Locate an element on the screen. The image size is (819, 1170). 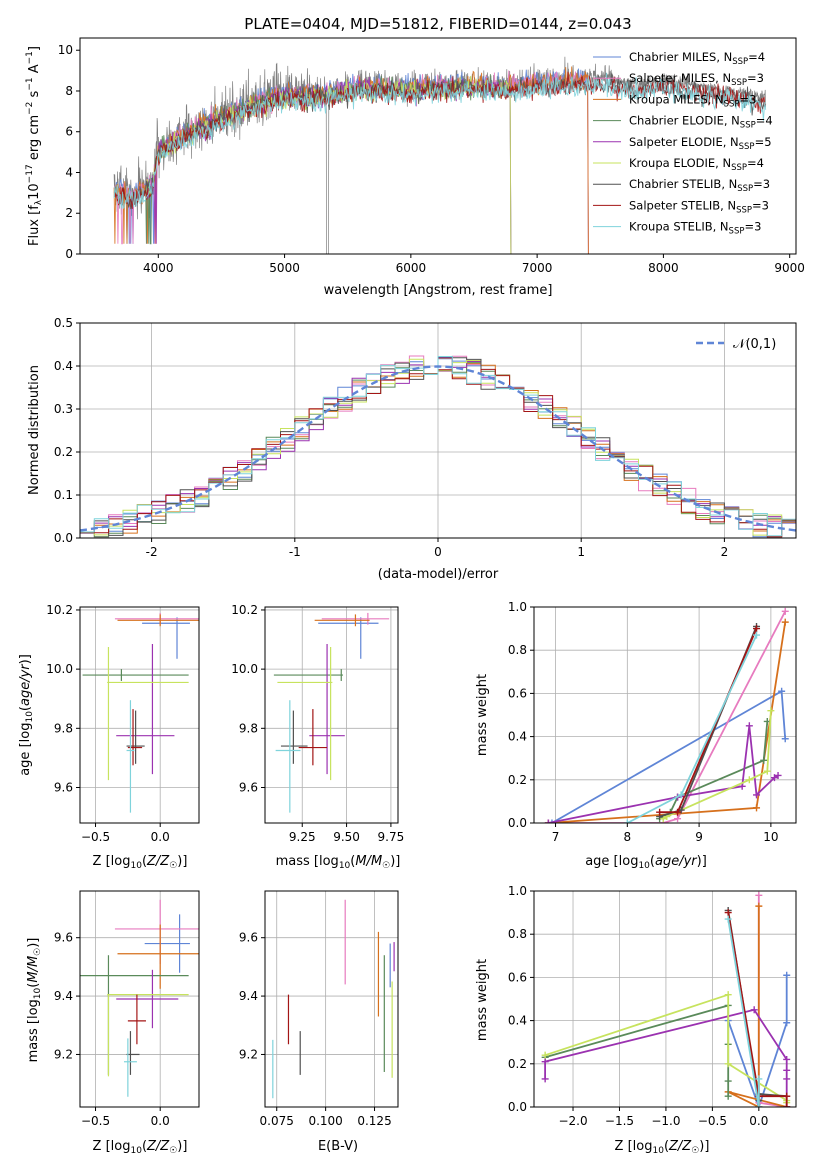
residuals-ytick-label: 0.2 is located at coordinates (63, 452).